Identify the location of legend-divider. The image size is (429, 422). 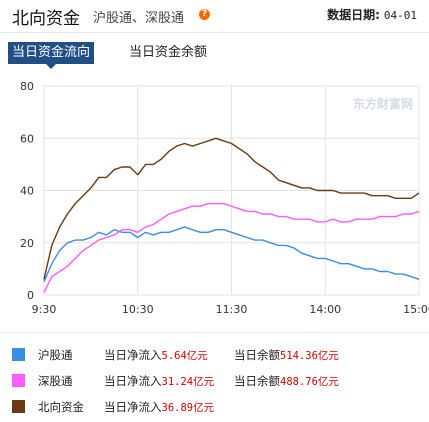
(214, 332).